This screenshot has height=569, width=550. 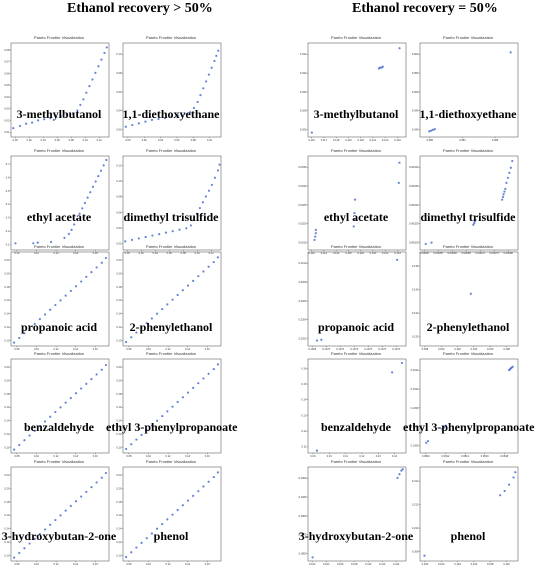 I want to click on compound-label: ethyl acetate, so click(x=356, y=217).